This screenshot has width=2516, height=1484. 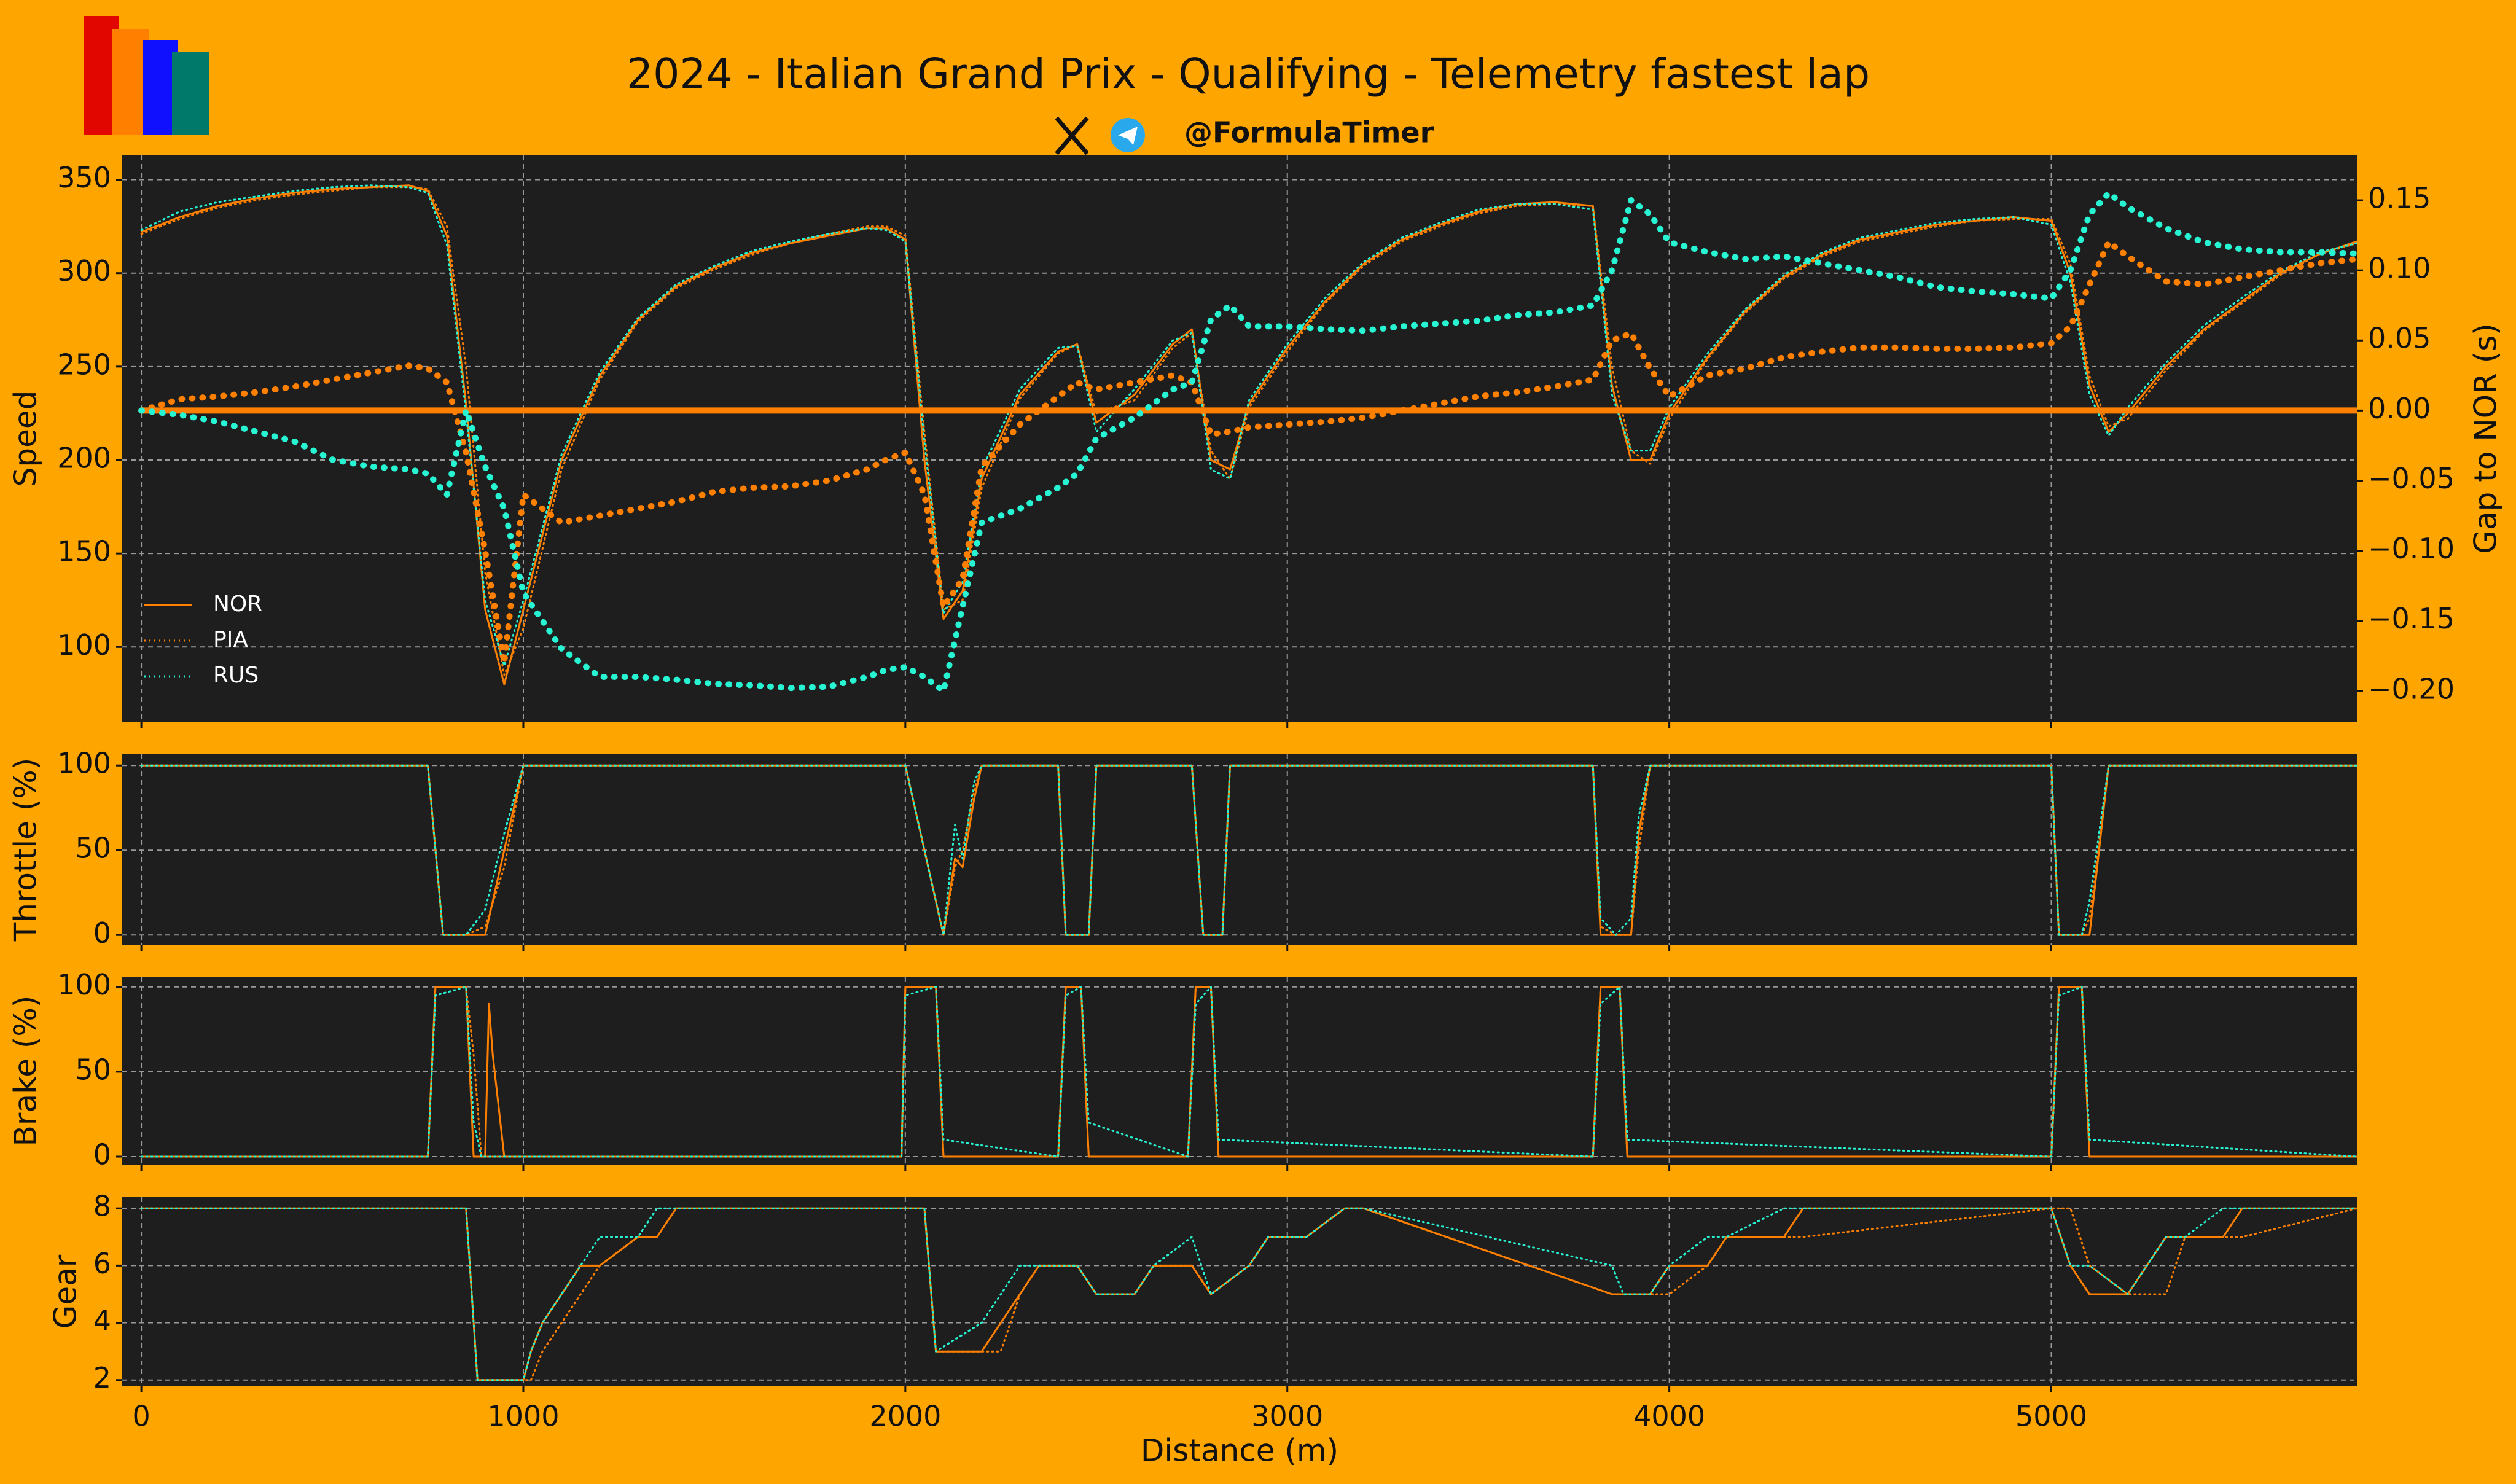 What do you see at coordinates (102, 1320) in the screenshot?
I see `y-tick-label: 4` at bounding box center [102, 1320].